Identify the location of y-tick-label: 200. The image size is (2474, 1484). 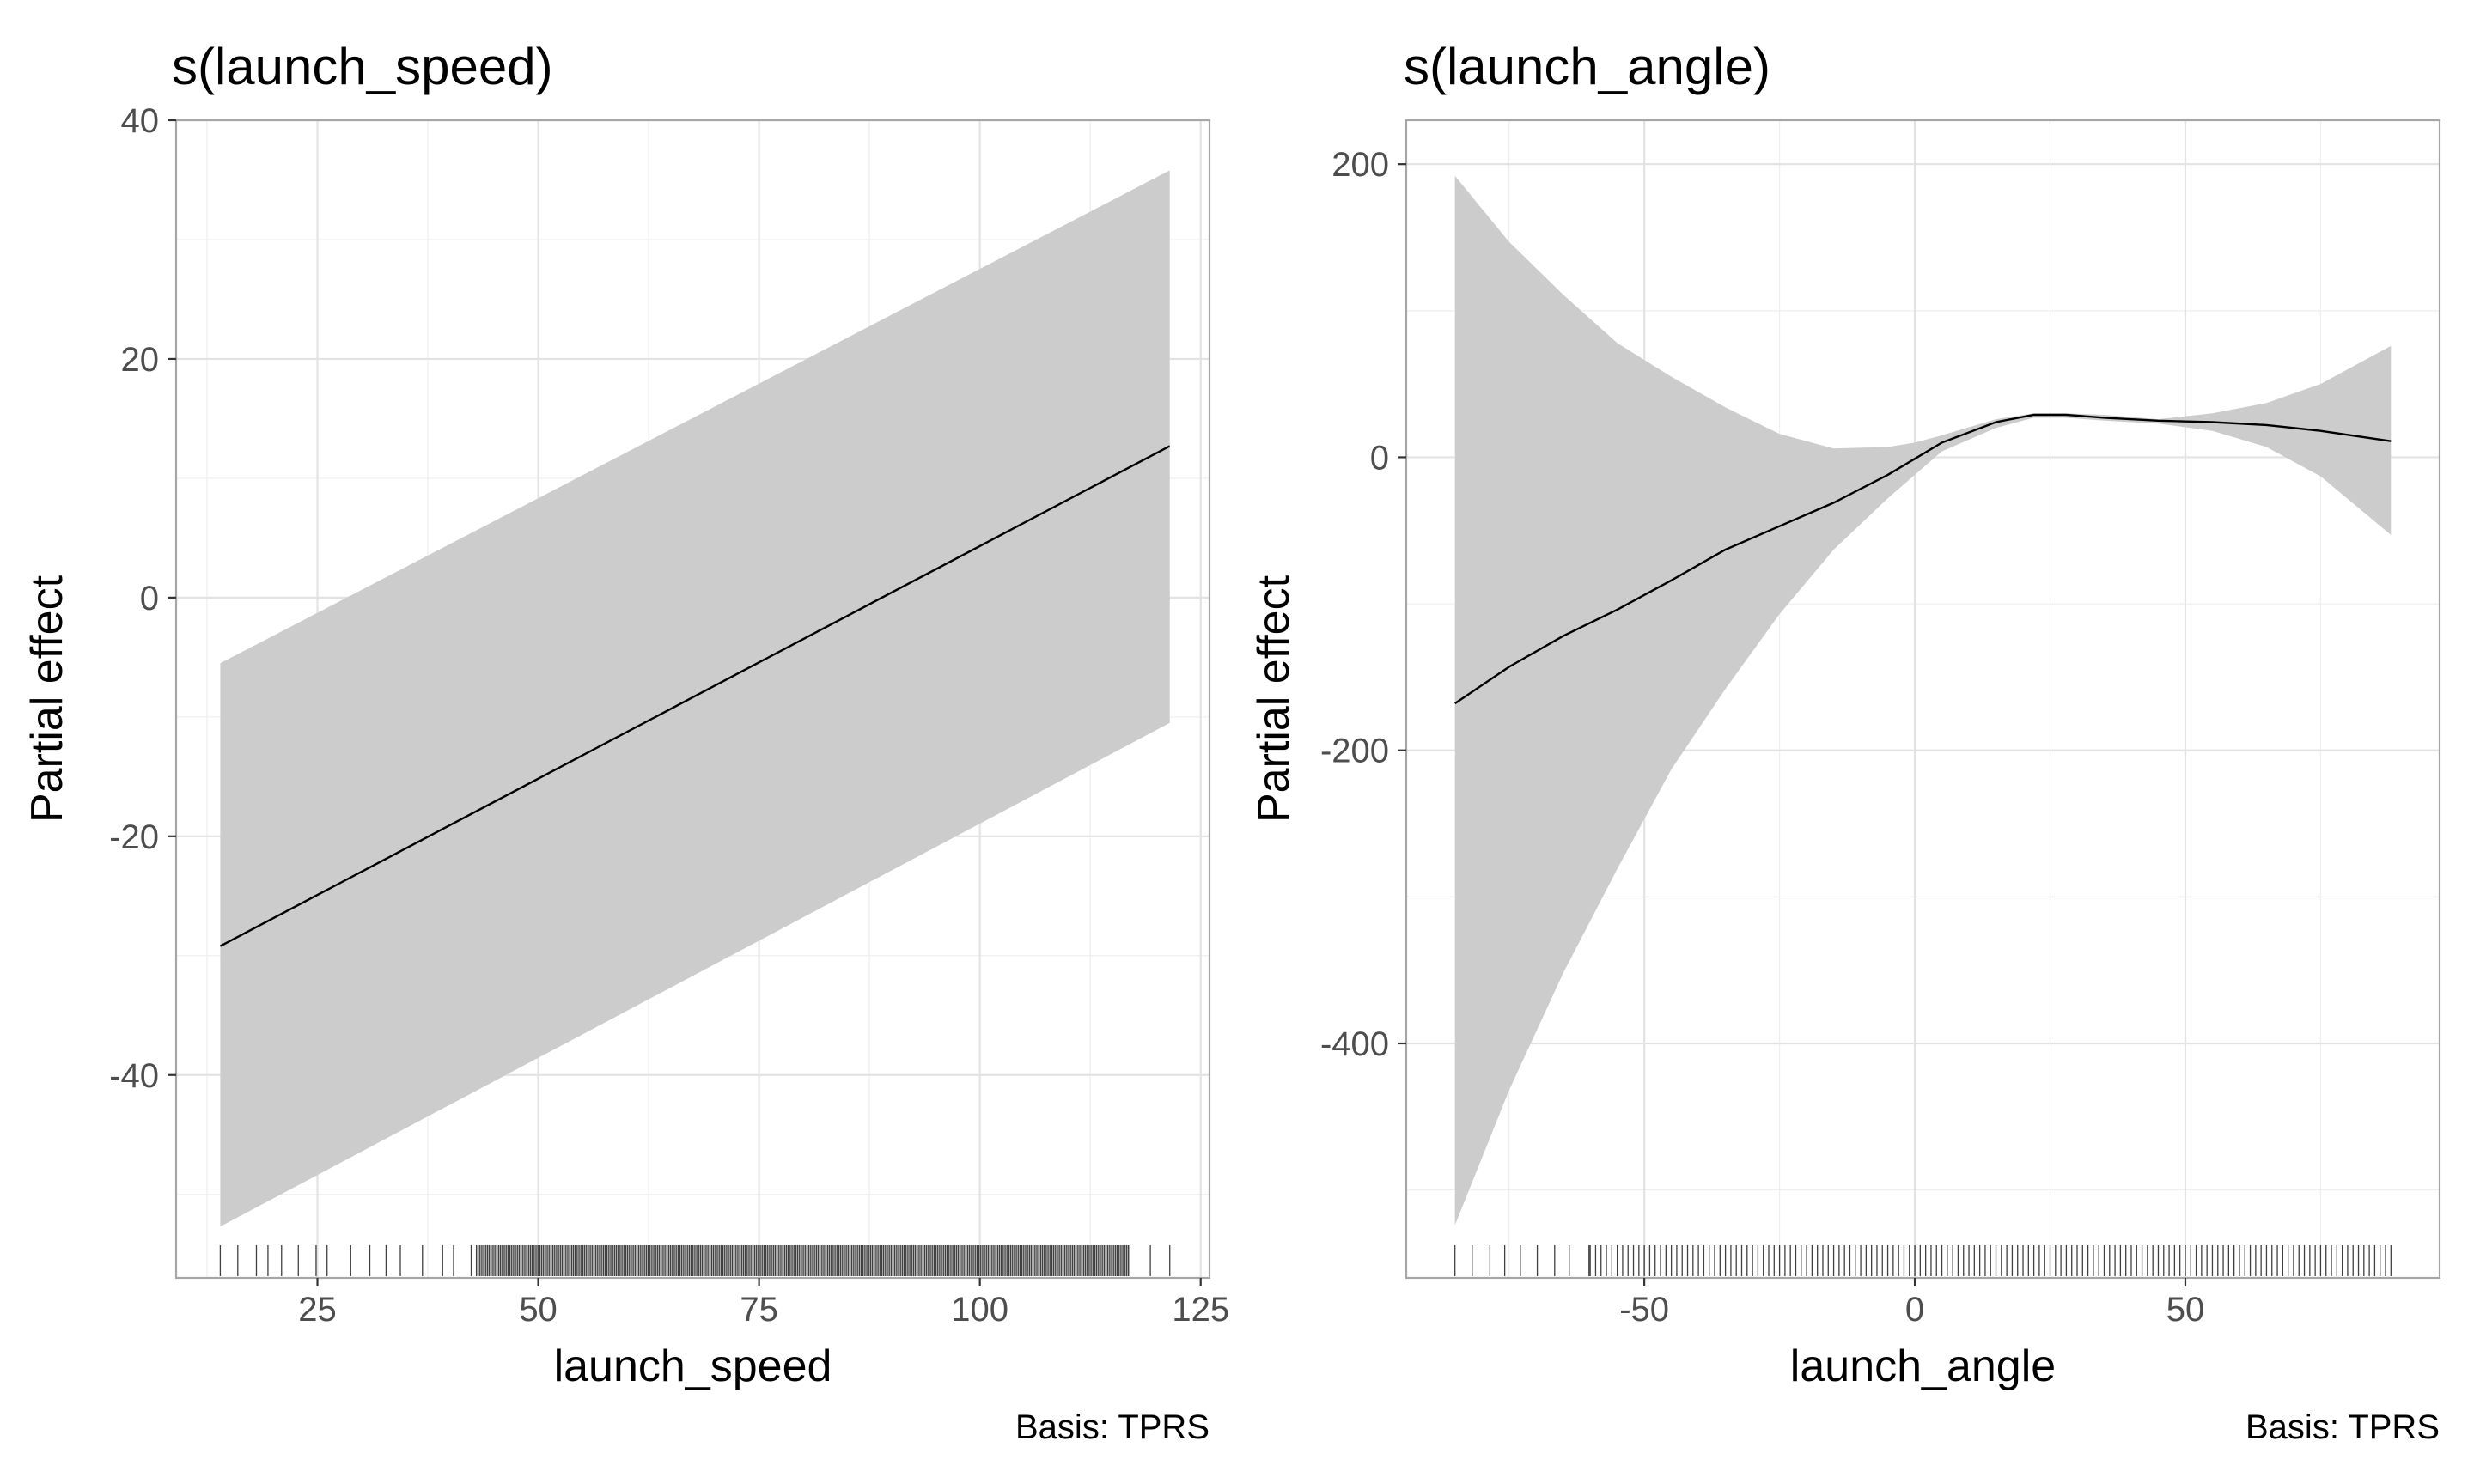
(1360, 165).